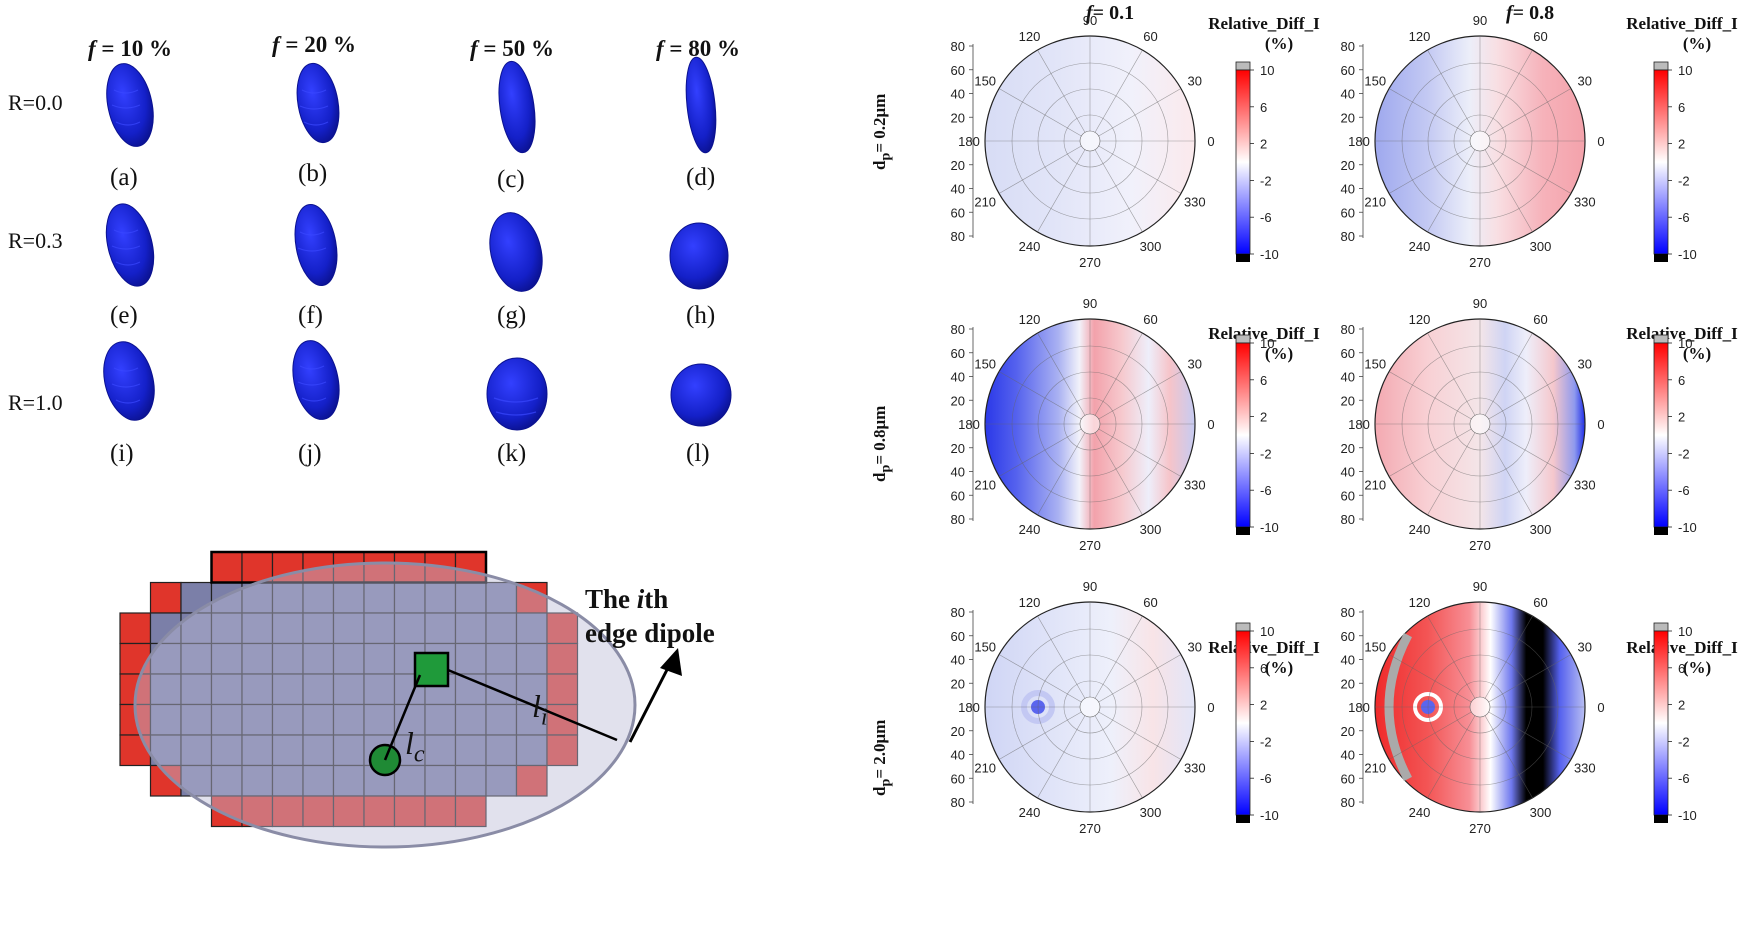  Describe the element at coordinates (316, 380) in the screenshot. I see `particle-j` at that location.